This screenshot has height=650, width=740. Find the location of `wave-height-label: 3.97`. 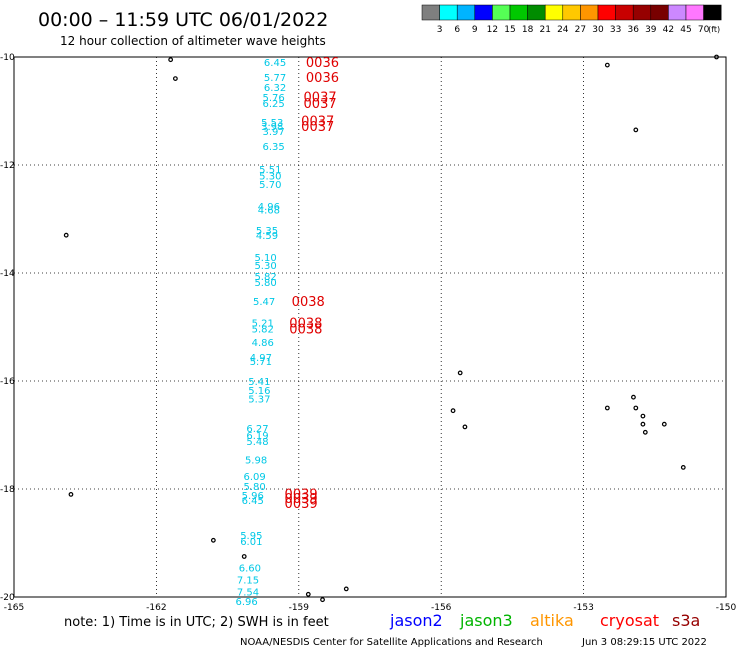

wave-height-label: 3.97 is located at coordinates (274, 132).